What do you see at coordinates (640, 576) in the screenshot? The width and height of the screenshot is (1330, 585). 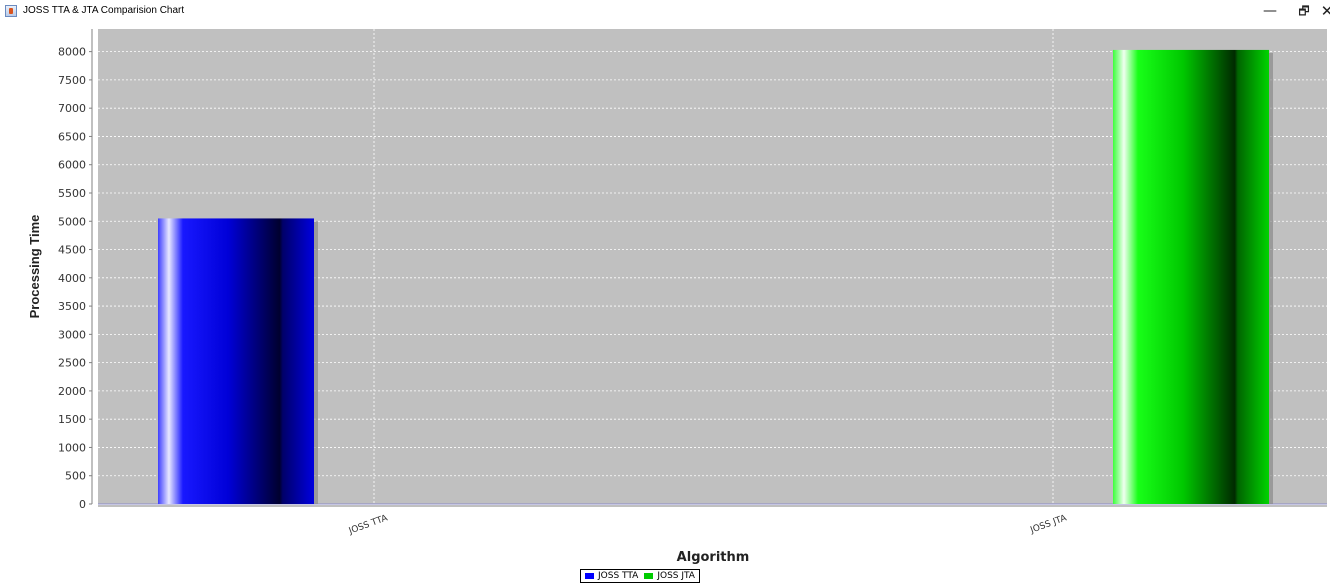 I see `legend: JOSS TTA JOSS JTA` at bounding box center [640, 576].